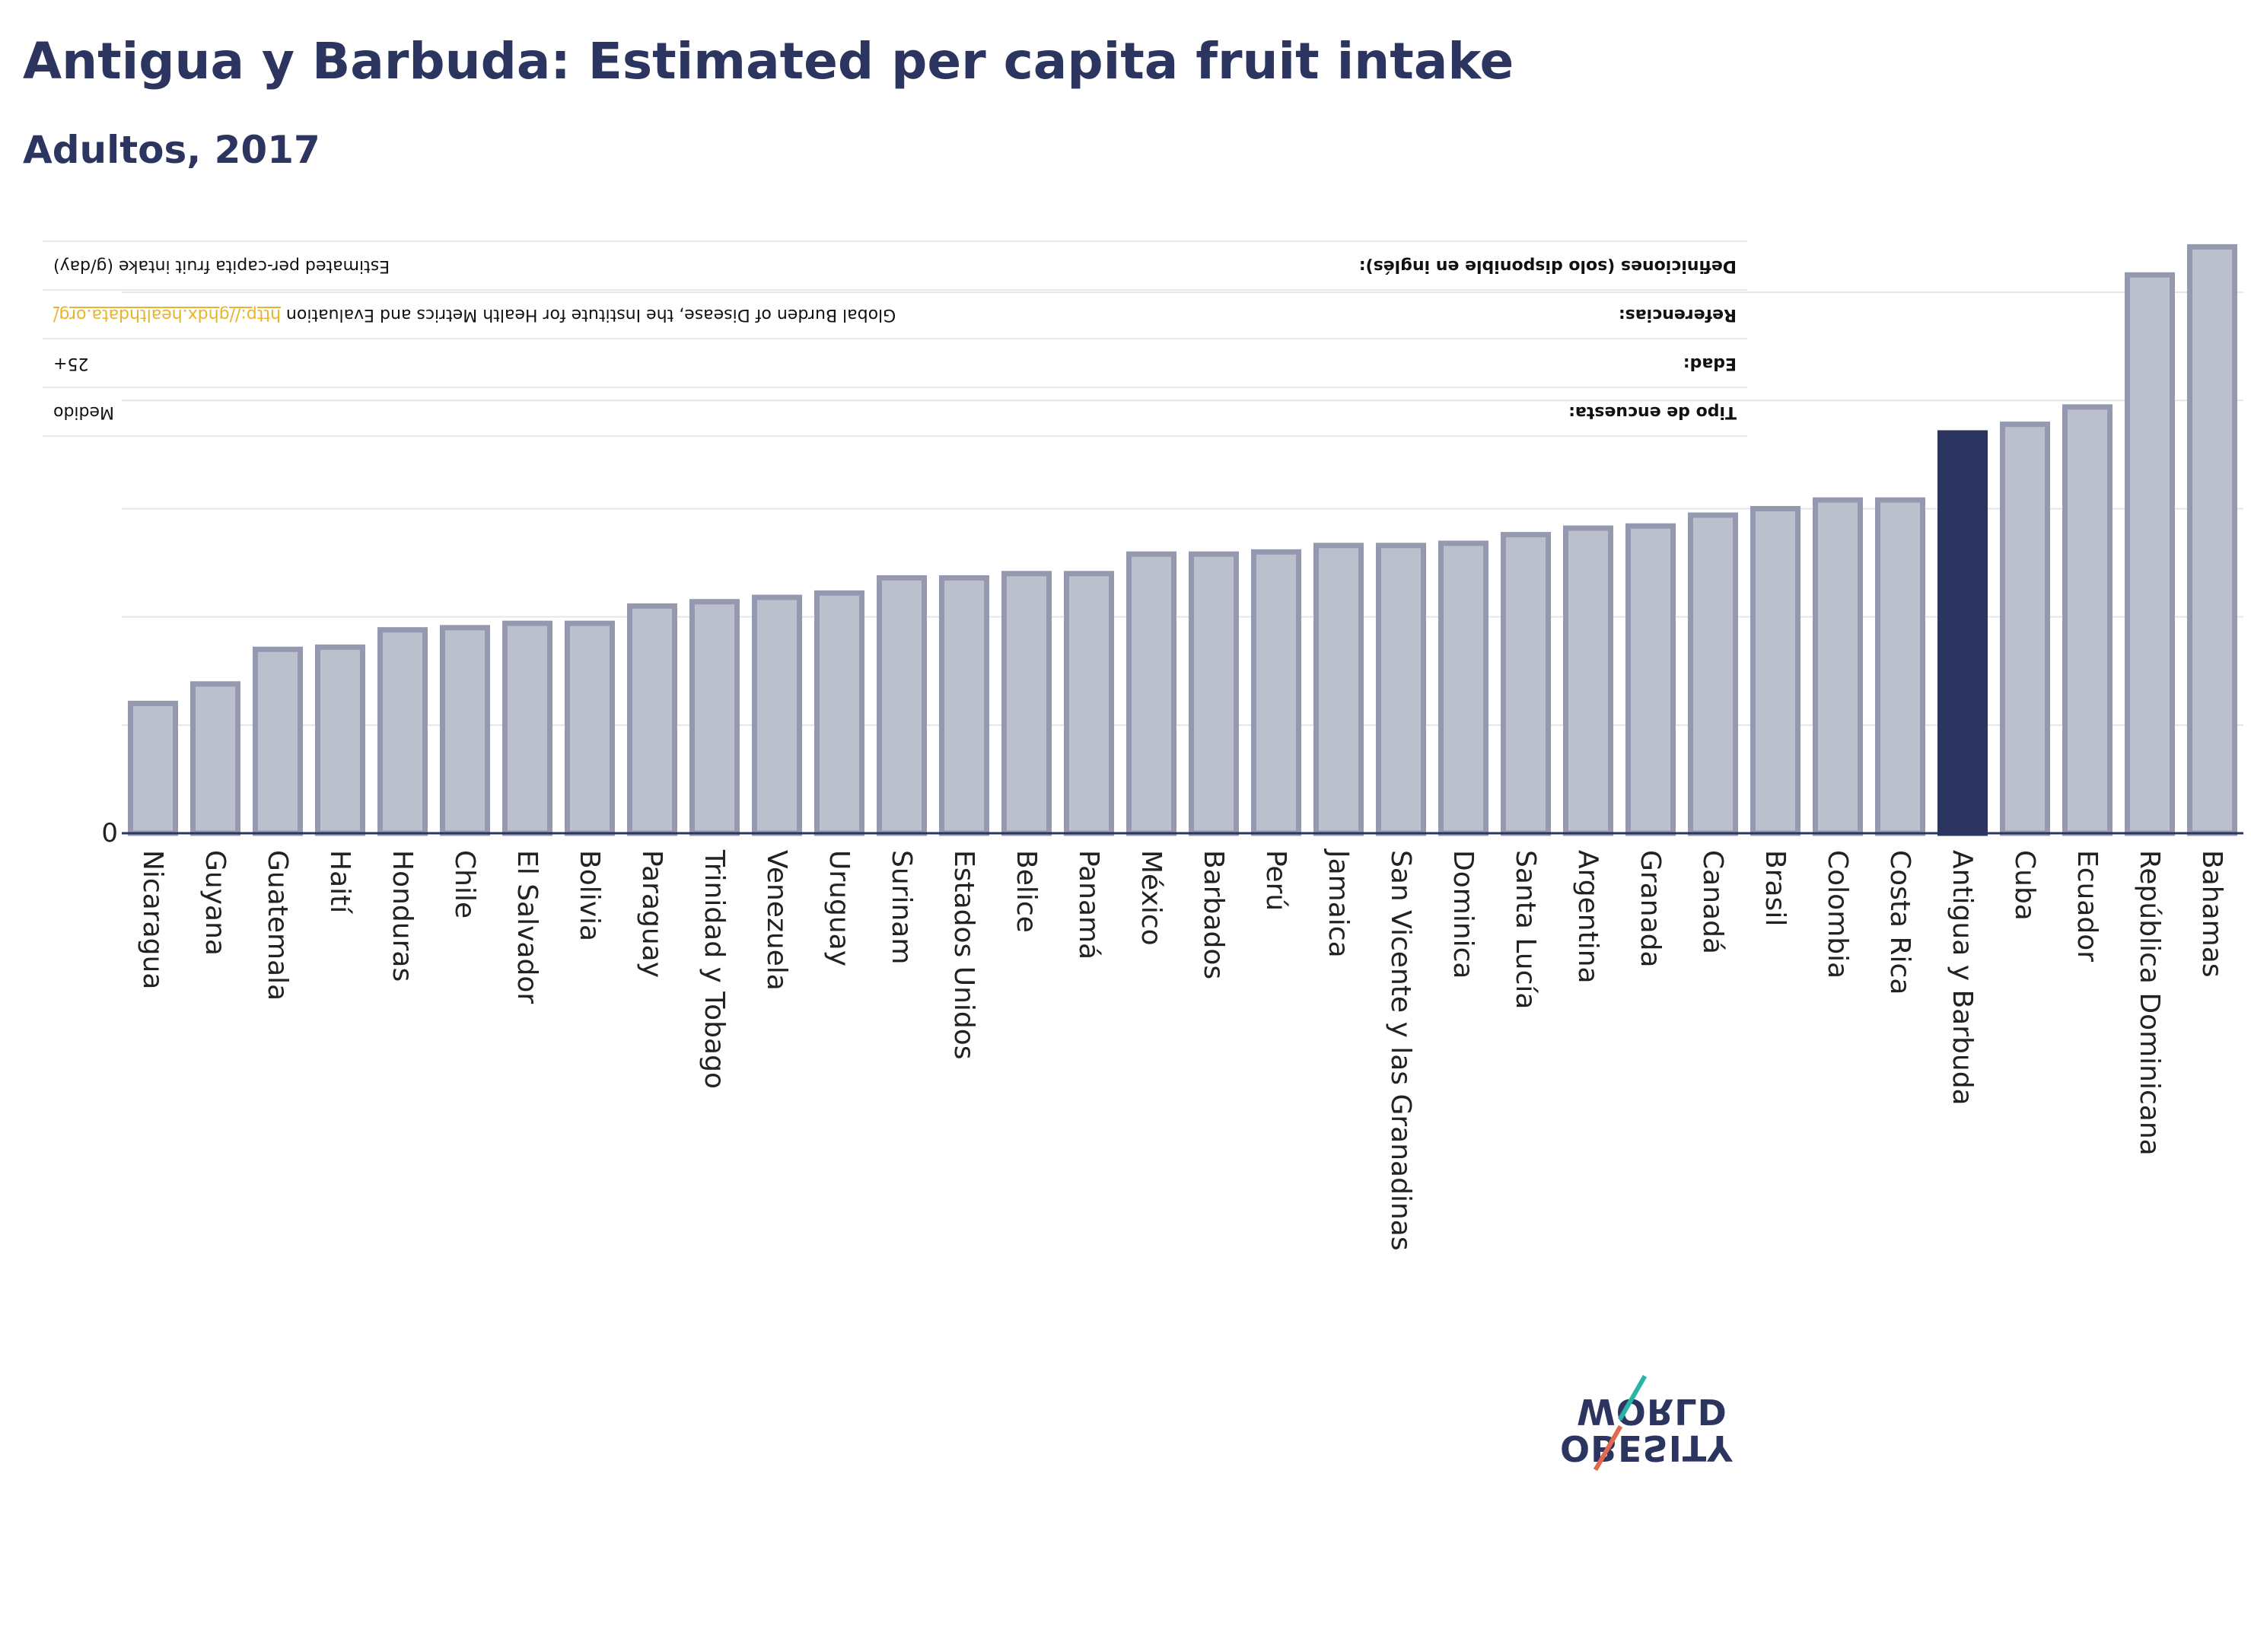 The width and height of the screenshot is (2251, 1652). What do you see at coordinates (652, 719) in the screenshot?
I see `bar-paraguay` at bounding box center [652, 719].